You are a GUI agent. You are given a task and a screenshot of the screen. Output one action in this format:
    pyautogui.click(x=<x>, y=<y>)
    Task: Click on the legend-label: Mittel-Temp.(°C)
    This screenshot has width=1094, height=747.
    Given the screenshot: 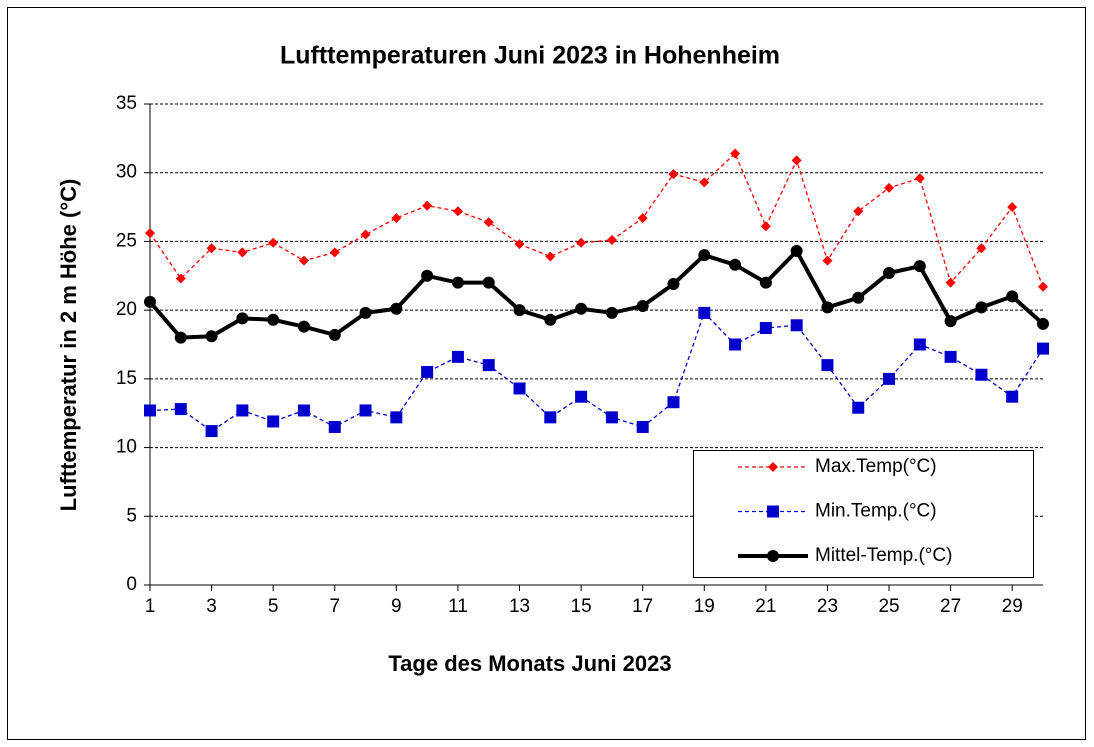 What is the action you would take?
    pyautogui.click(x=883, y=555)
    